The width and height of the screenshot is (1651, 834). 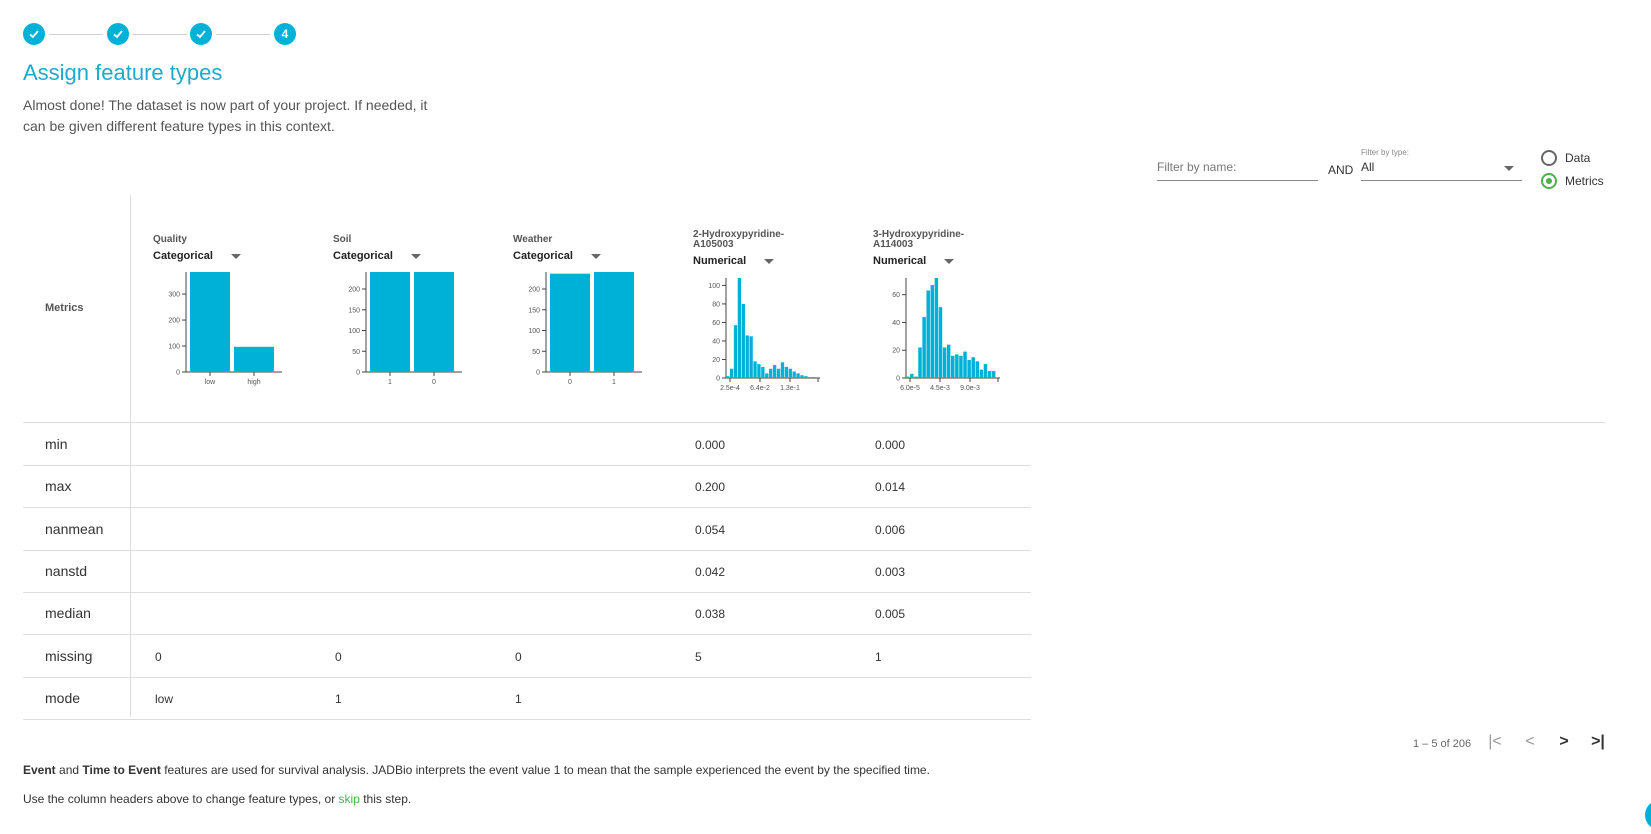 What do you see at coordinates (225, 329) in the screenshot?
I see `histogram-quality: 0 100 200 300 low high` at bounding box center [225, 329].